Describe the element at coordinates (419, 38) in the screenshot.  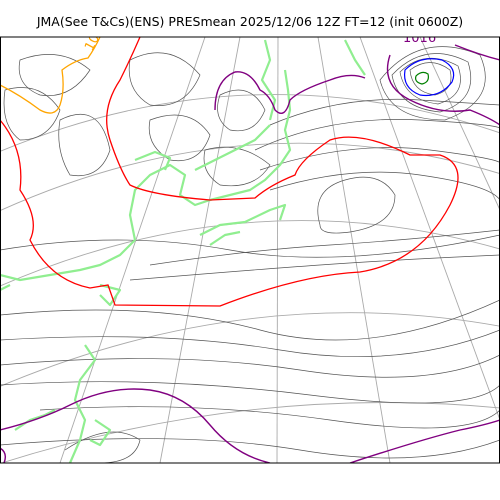
I see `contour-label-1016: 1016` at that location.